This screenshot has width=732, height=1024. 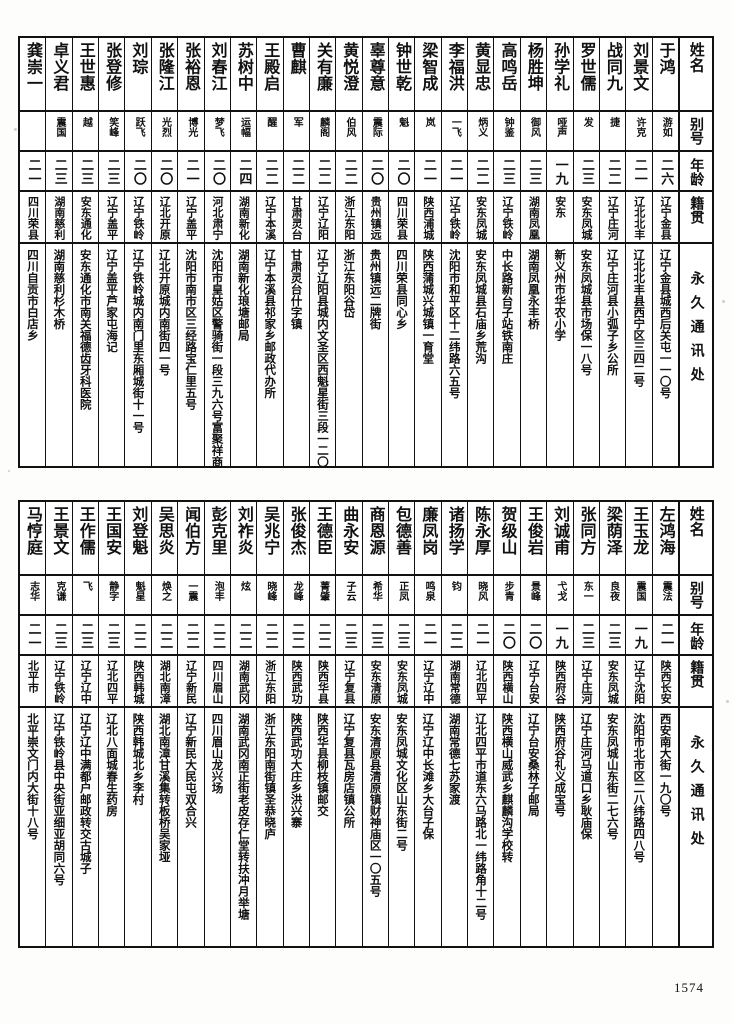 I want to click on row-header-alias: 别号, so click(x=695, y=594).